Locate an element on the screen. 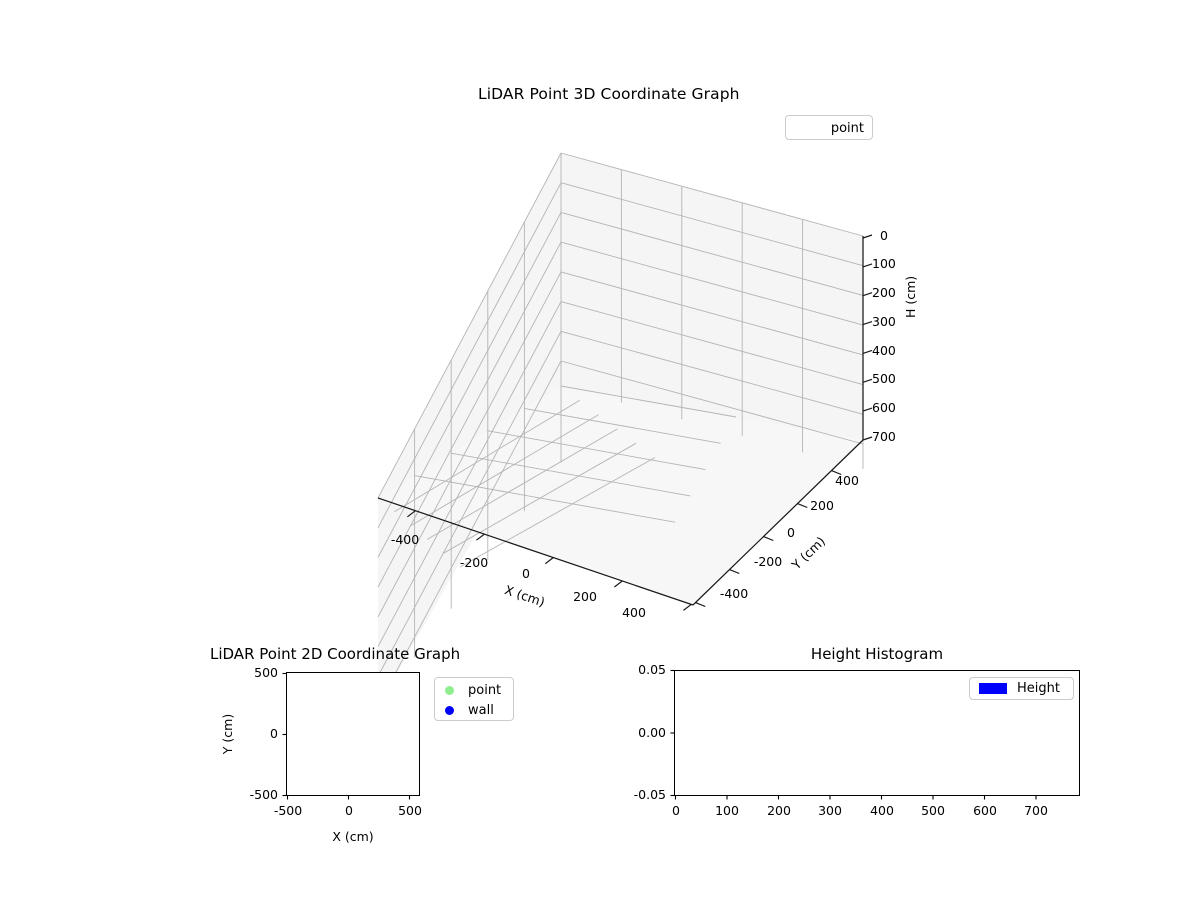 Image resolution: width=1200 pixels, height=900 pixels. chart2d-ylabel: Y (cm) is located at coordinates (227, 734).